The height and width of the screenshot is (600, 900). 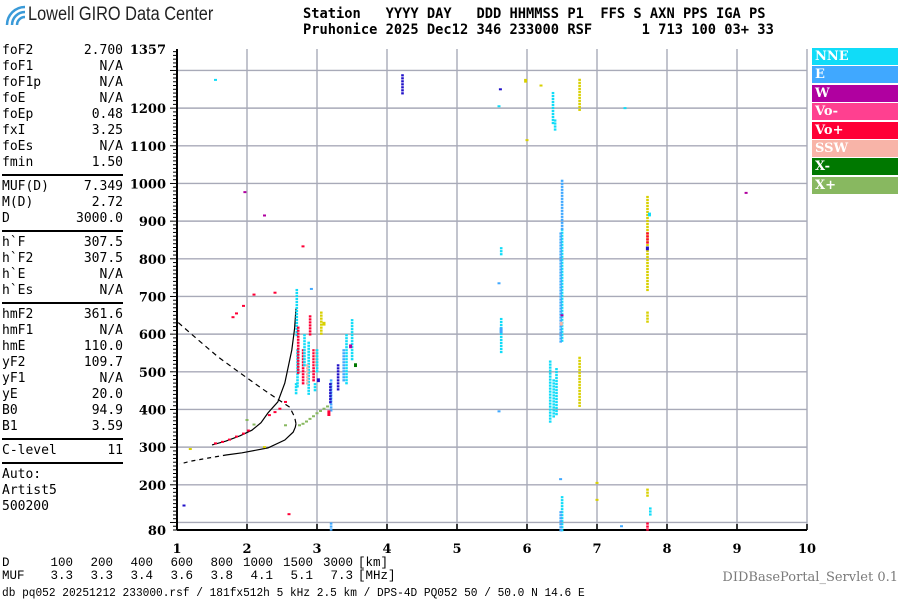 What do you see at coordinates (111, 82) in the screenshot?
I see `param-value: N/A` at bounding box center [111, 82].